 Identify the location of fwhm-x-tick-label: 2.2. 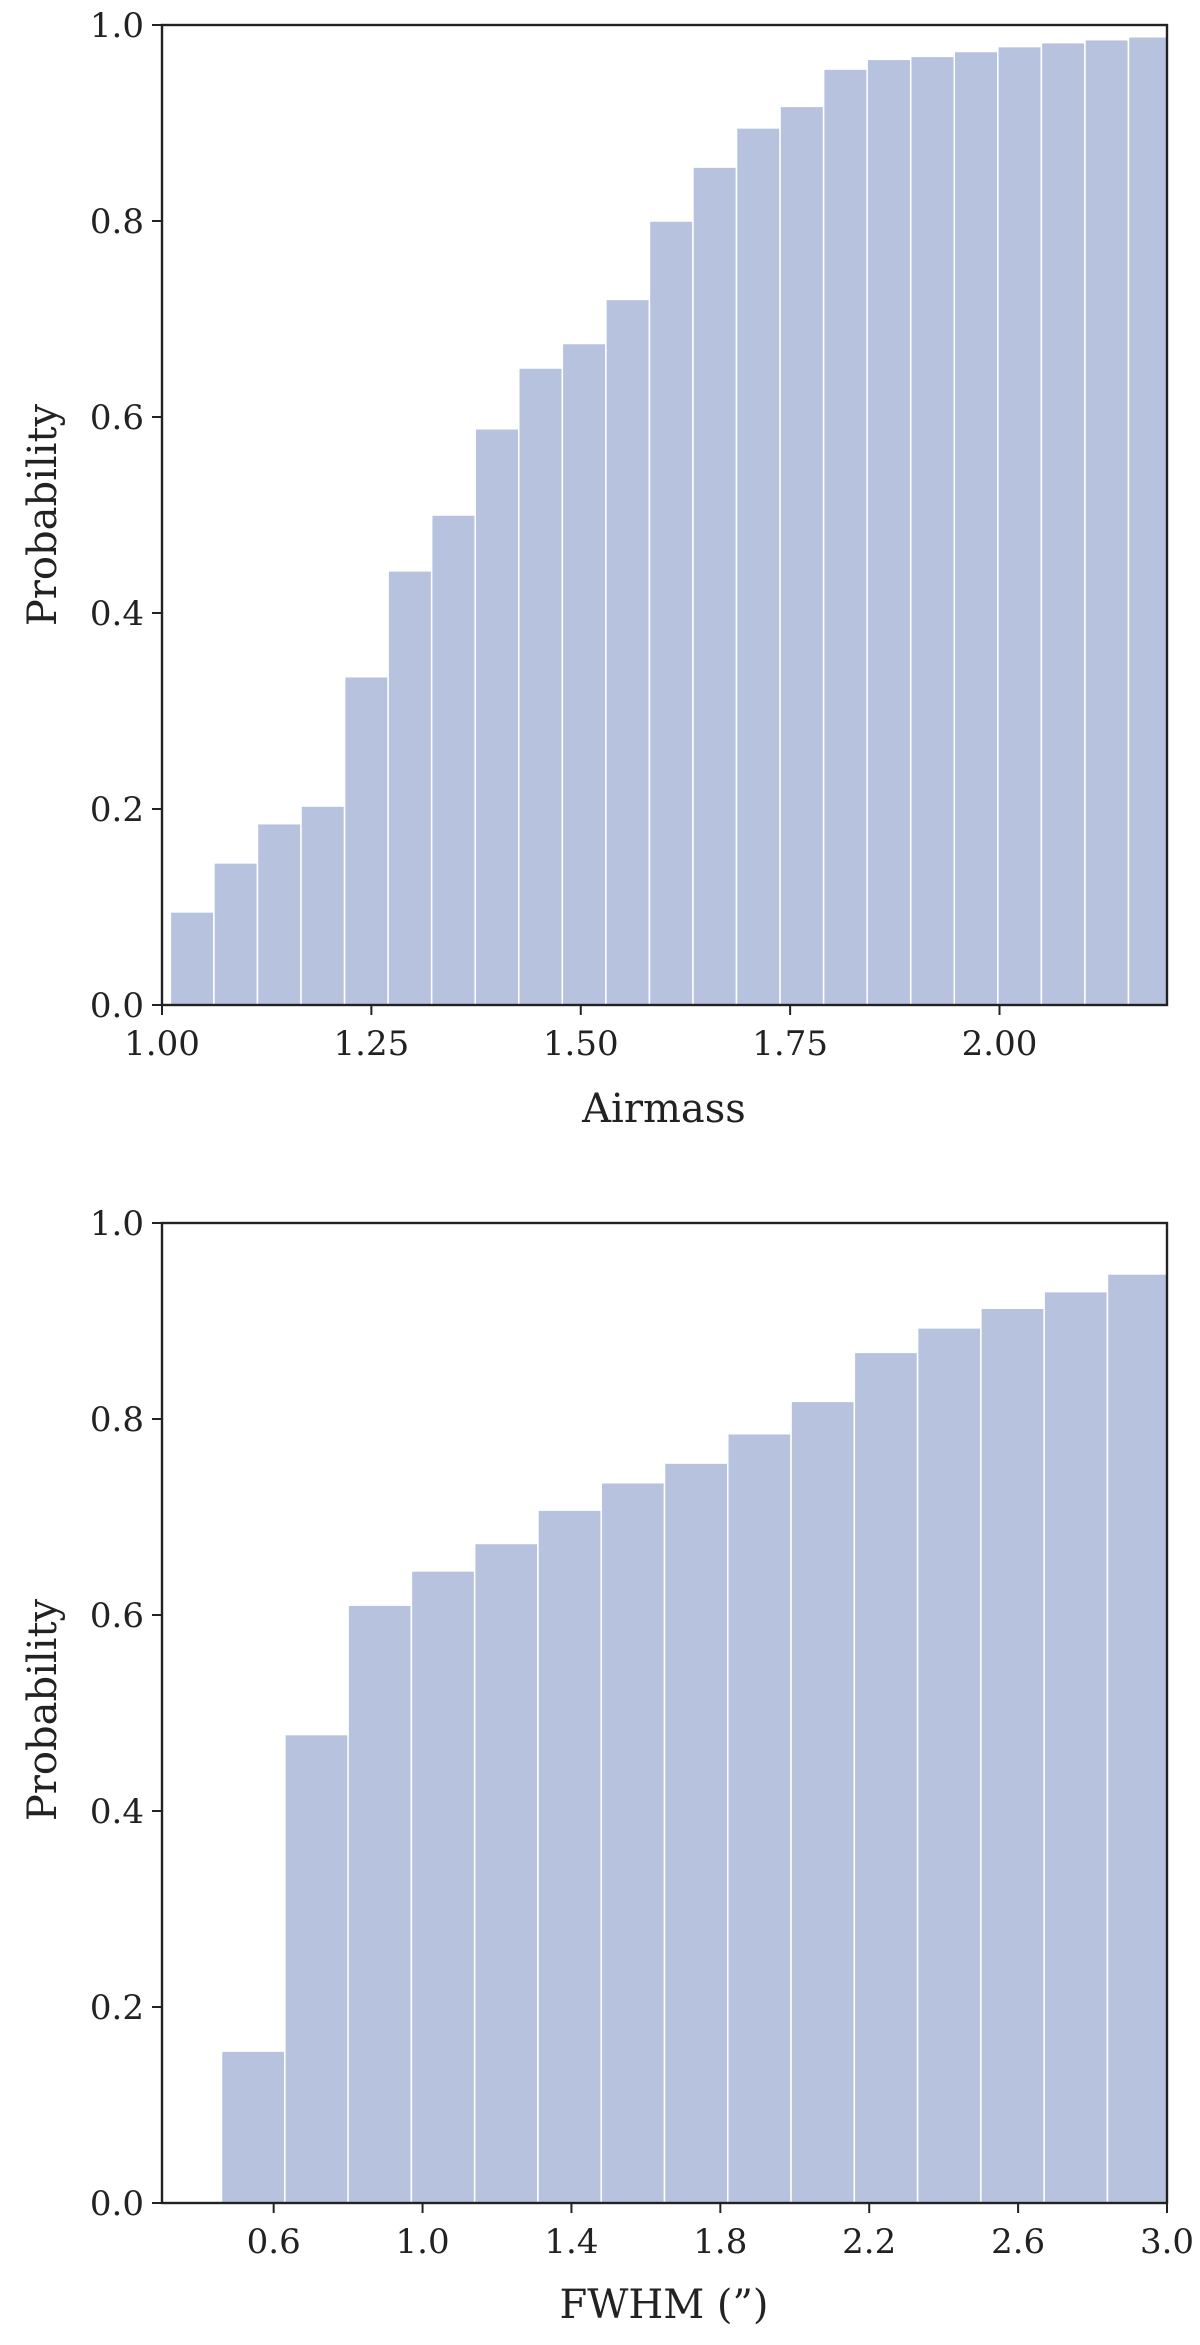
(869, 2242).